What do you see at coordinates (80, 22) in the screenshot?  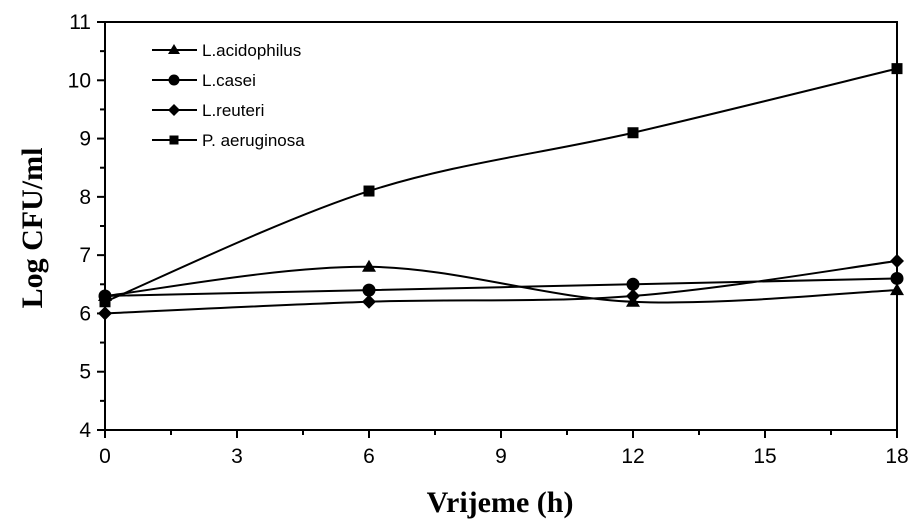 I see `y-tick-label: 11` at bounding box center [80, 22].